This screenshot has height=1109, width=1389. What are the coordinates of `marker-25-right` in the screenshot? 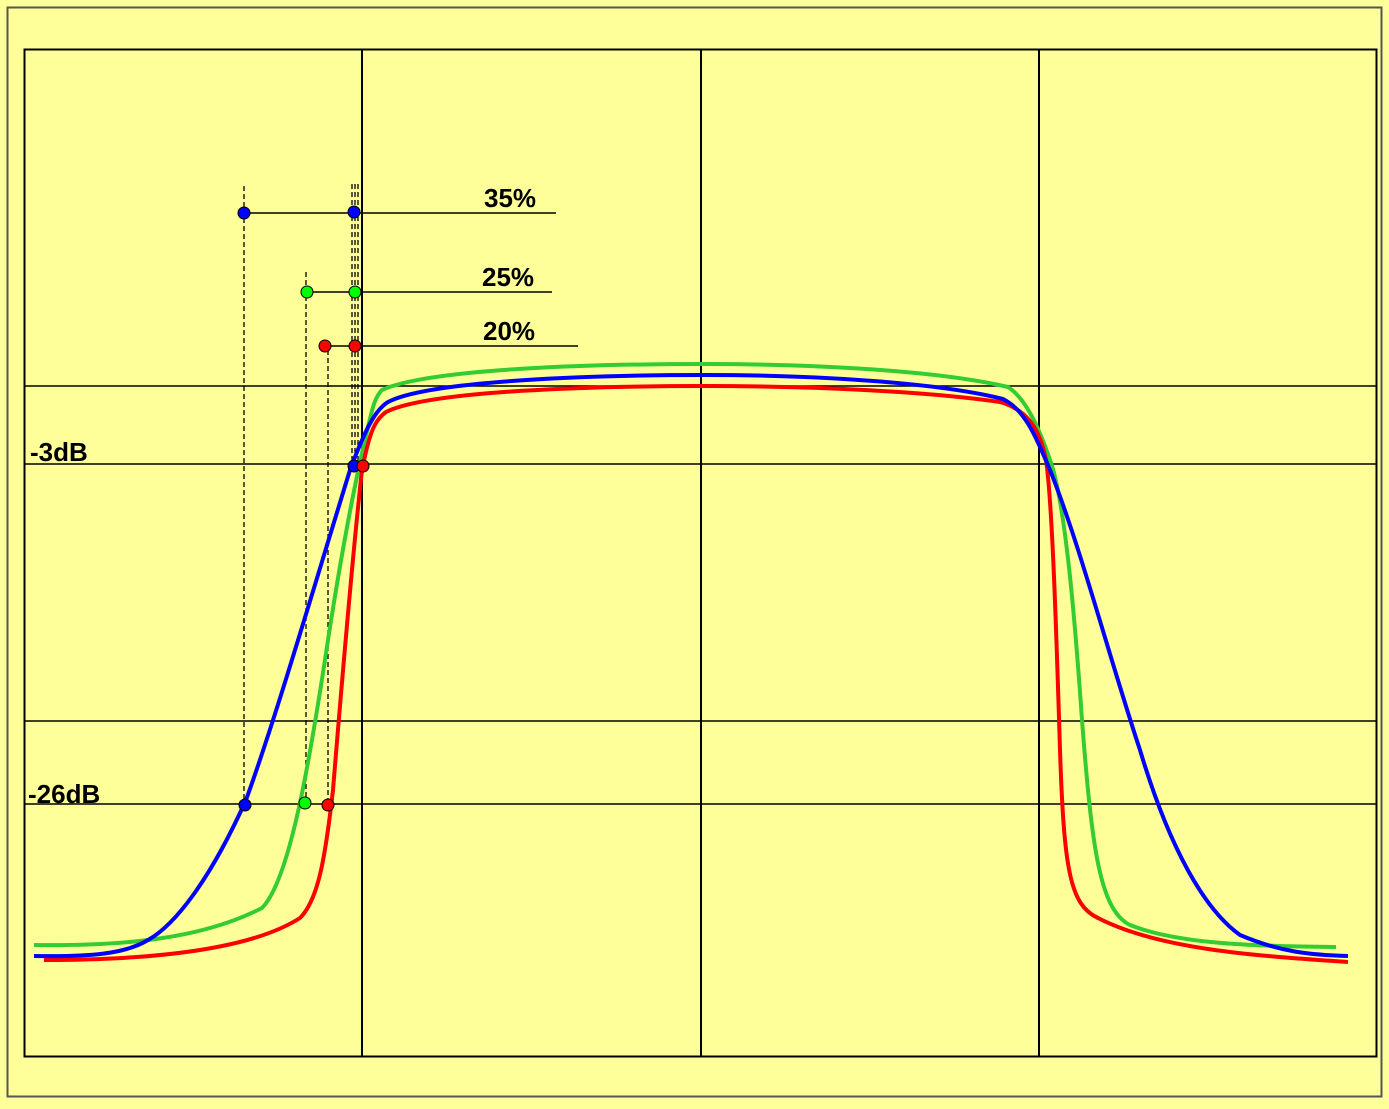 It's located at (355, 292).